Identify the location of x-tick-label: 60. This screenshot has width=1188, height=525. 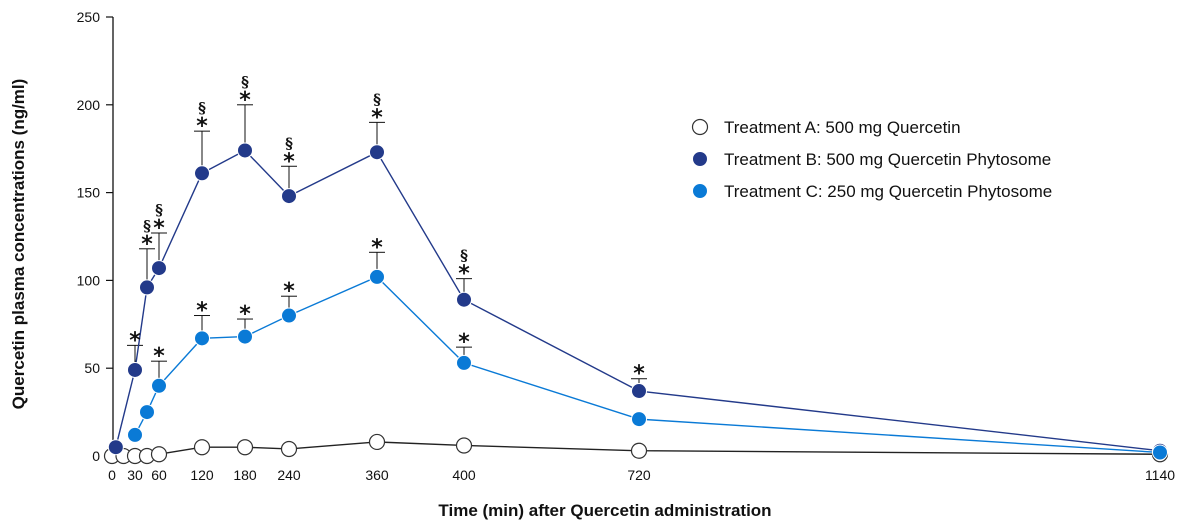
(159, 475).